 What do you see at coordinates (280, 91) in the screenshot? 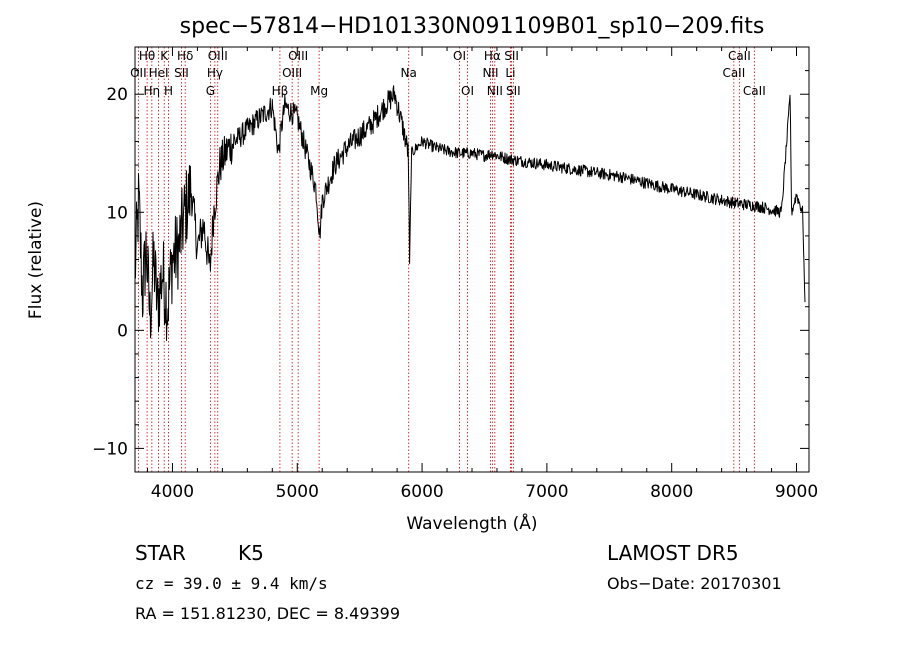
I see `spectral-line-label: Hβ` at bounding box center [280, 91].